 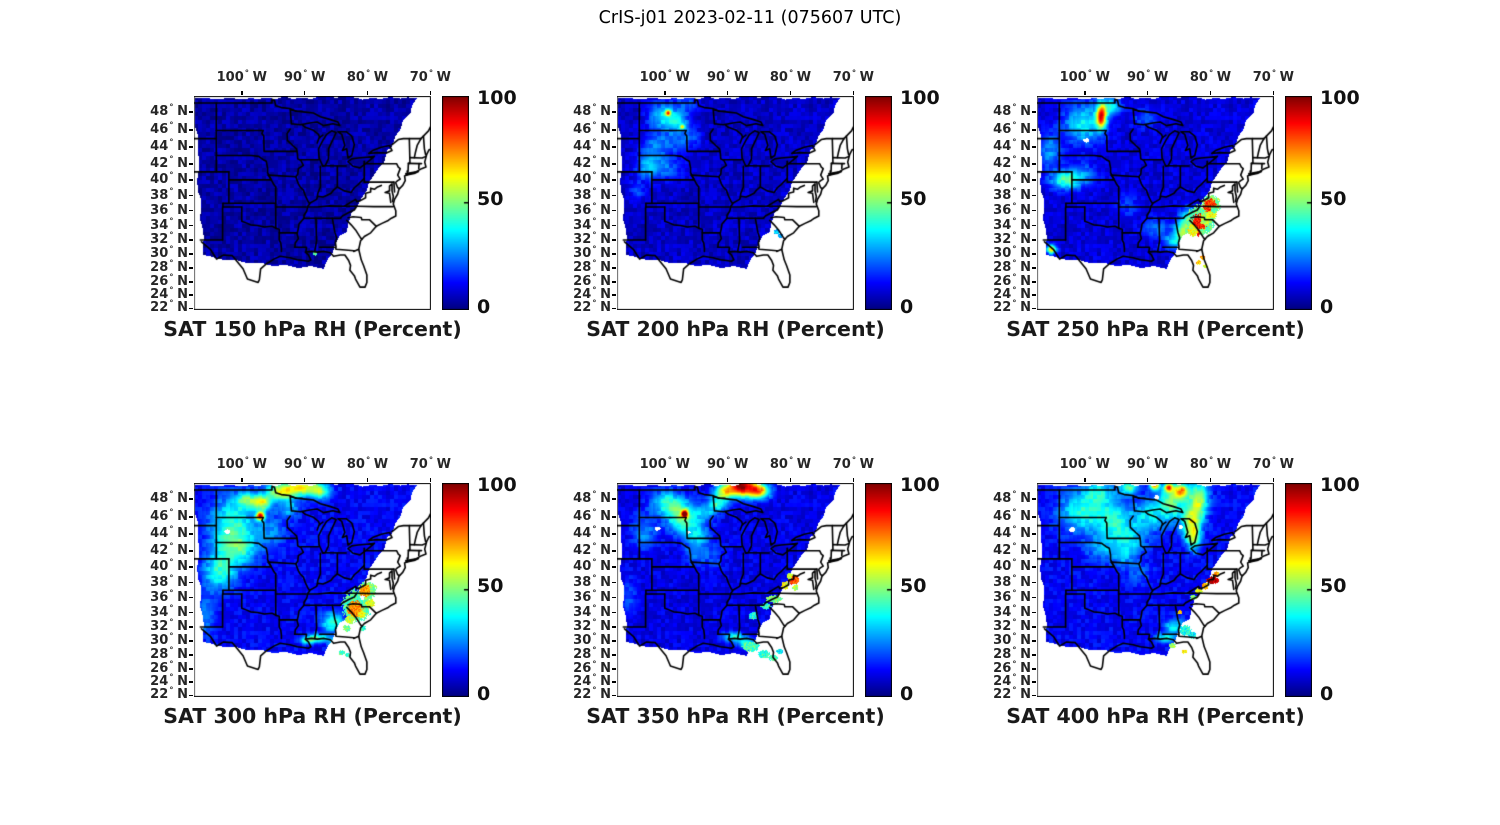 What do you see at coordinates (169, 681) in the screenshot?
I see `lat-tick: 24° N` at bounding box center [169, 681].